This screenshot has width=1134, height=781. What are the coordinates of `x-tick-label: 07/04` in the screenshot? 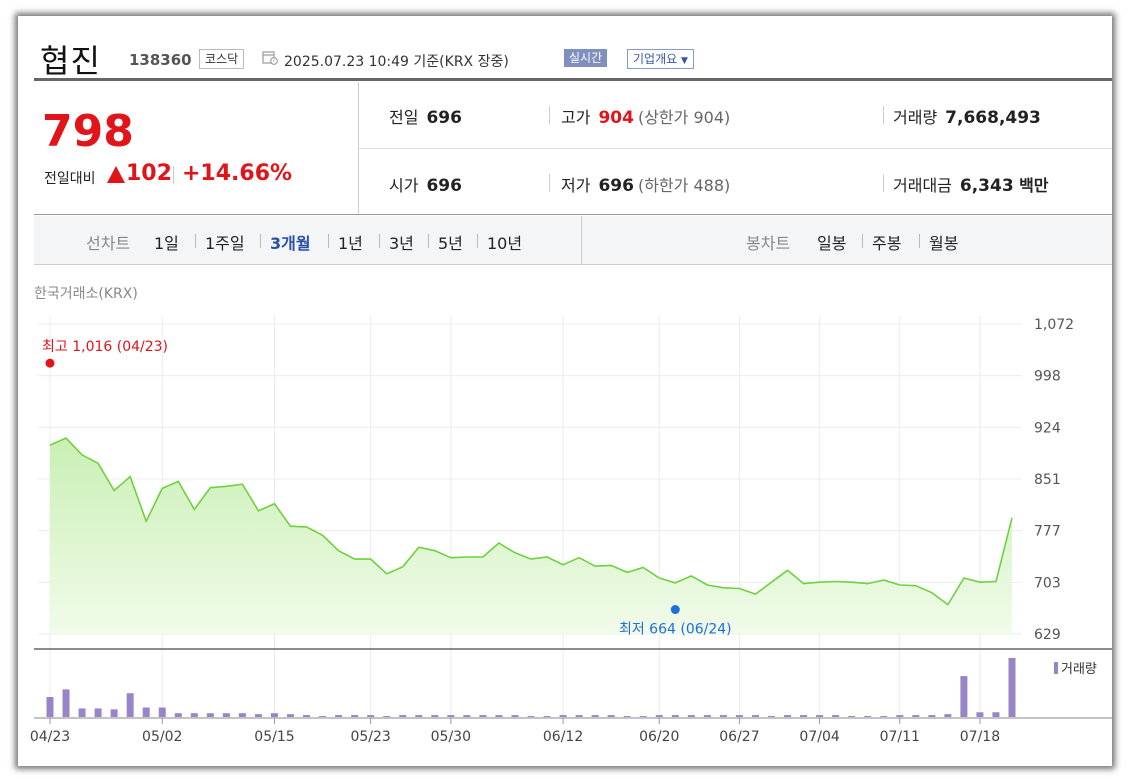 It's located at (819, 737).